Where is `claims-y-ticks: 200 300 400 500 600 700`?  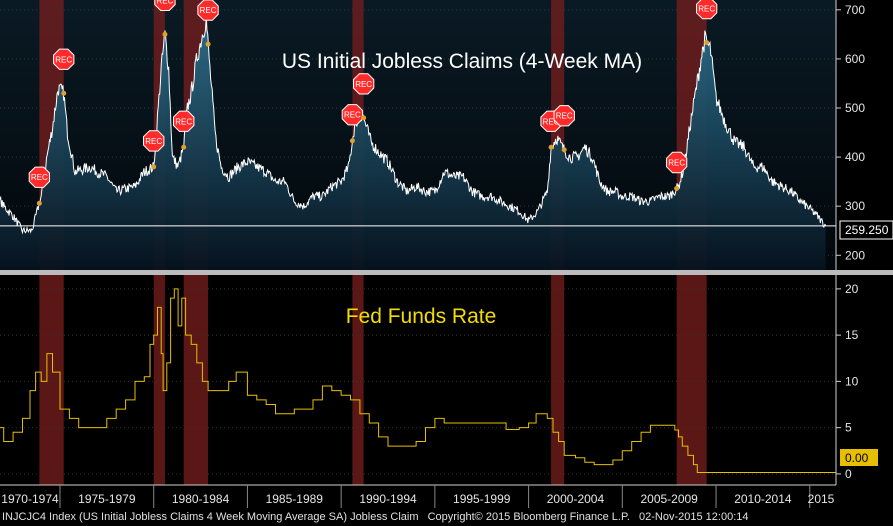
claims-y-ticks: 200 300 400 500 600 700 is located at coordinates (850, 132).